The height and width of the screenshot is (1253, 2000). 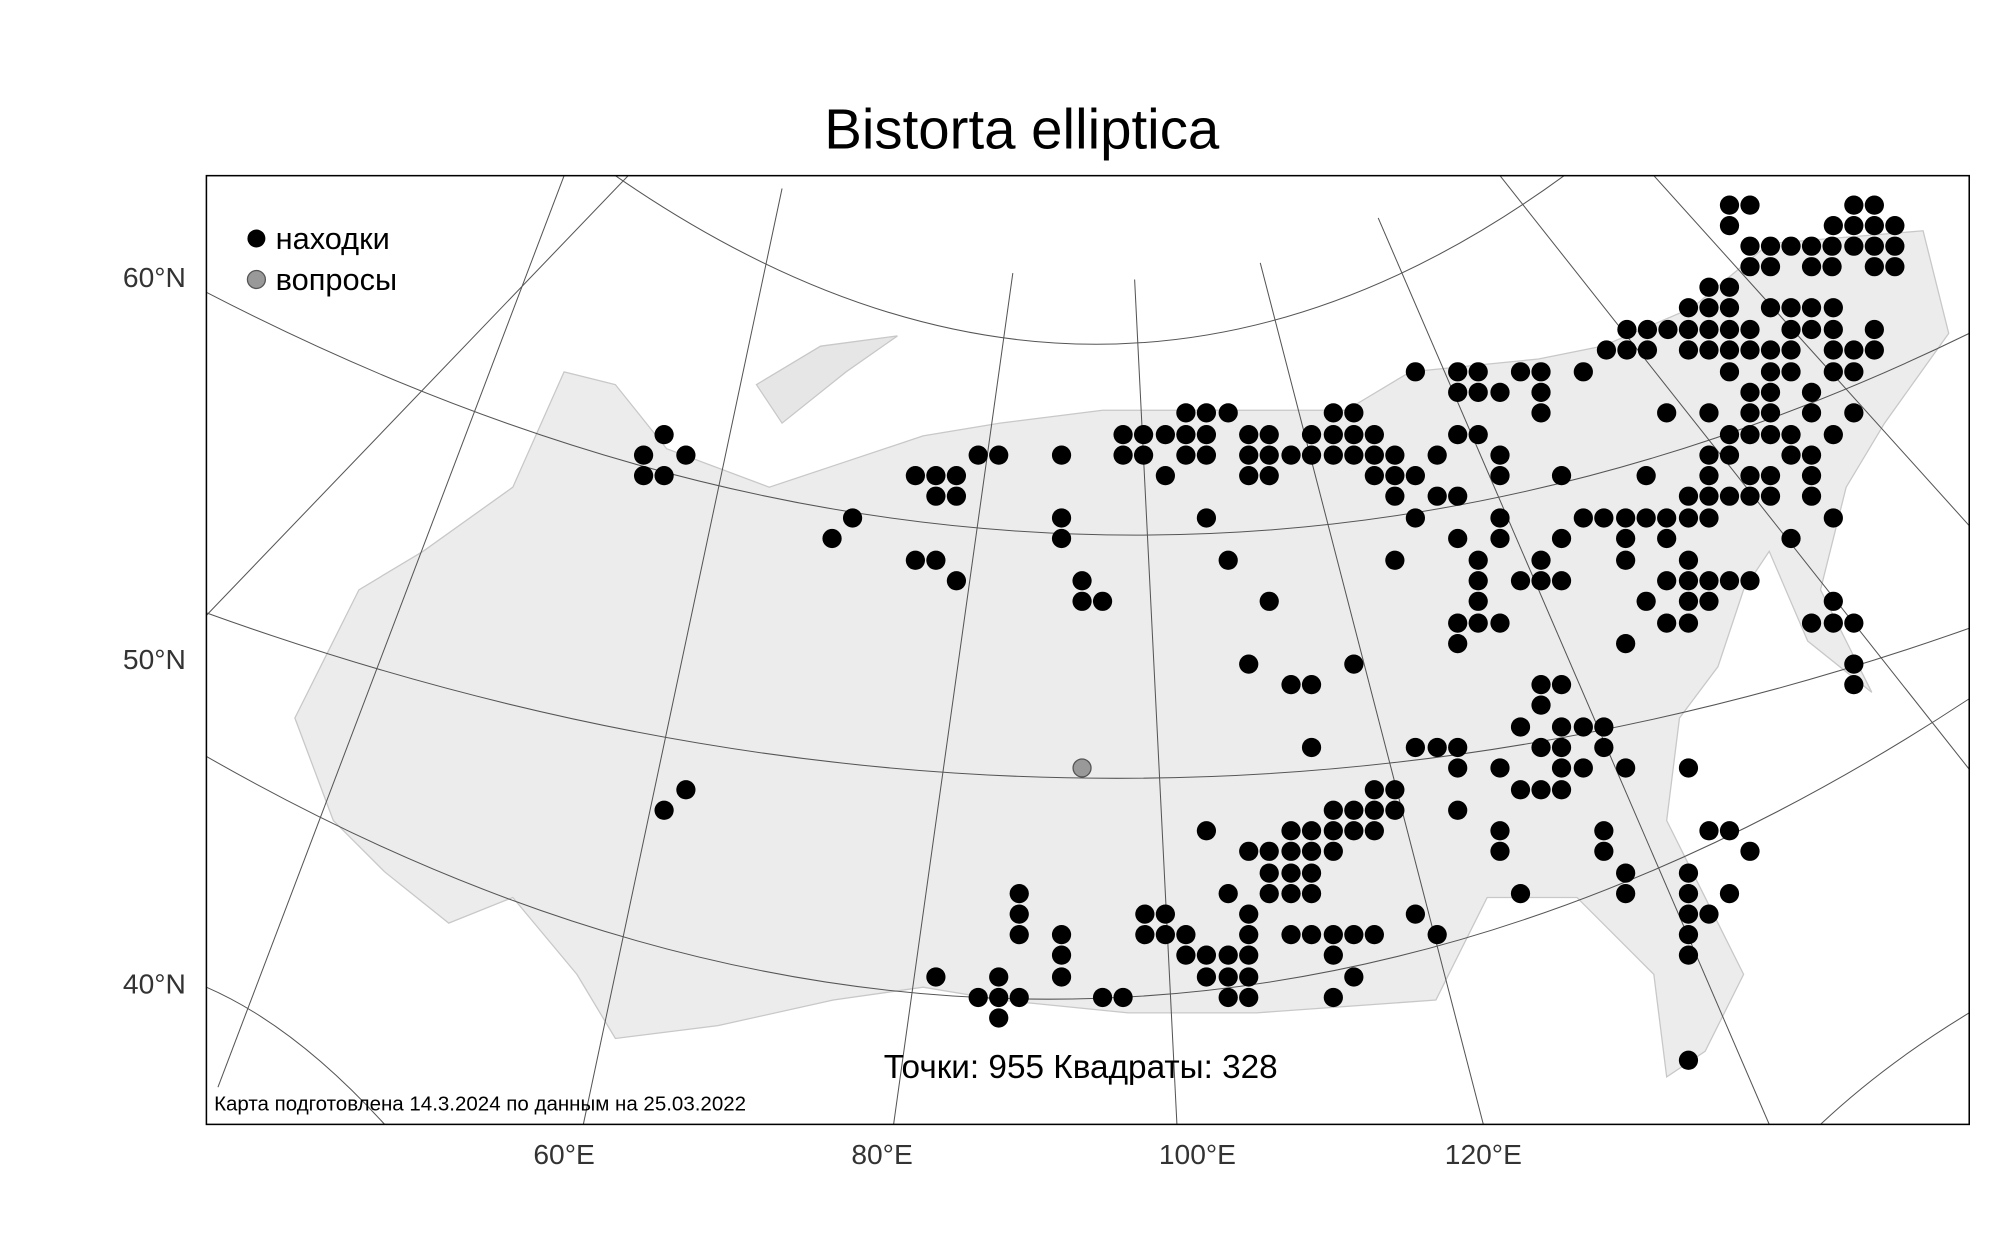 What do you see at coordinates (1197, 1154) in the screenshot?
I see `lon-label: 100°E` at bounding box center [1197, 1154].